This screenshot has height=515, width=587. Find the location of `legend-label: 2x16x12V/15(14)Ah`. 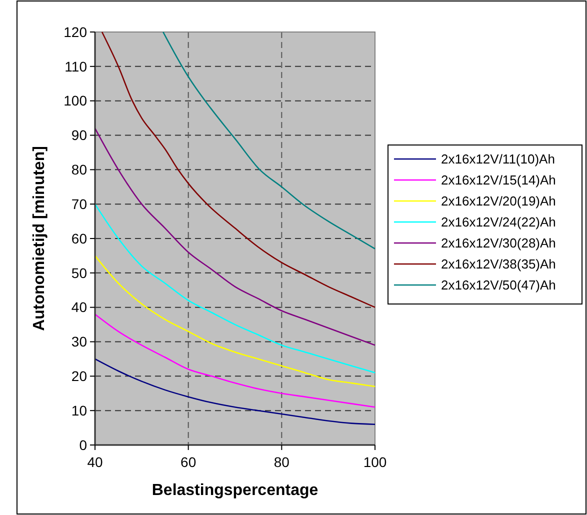

legend-label: 2x16x12V/15(14)Ah is located at coordinates (498, 180).